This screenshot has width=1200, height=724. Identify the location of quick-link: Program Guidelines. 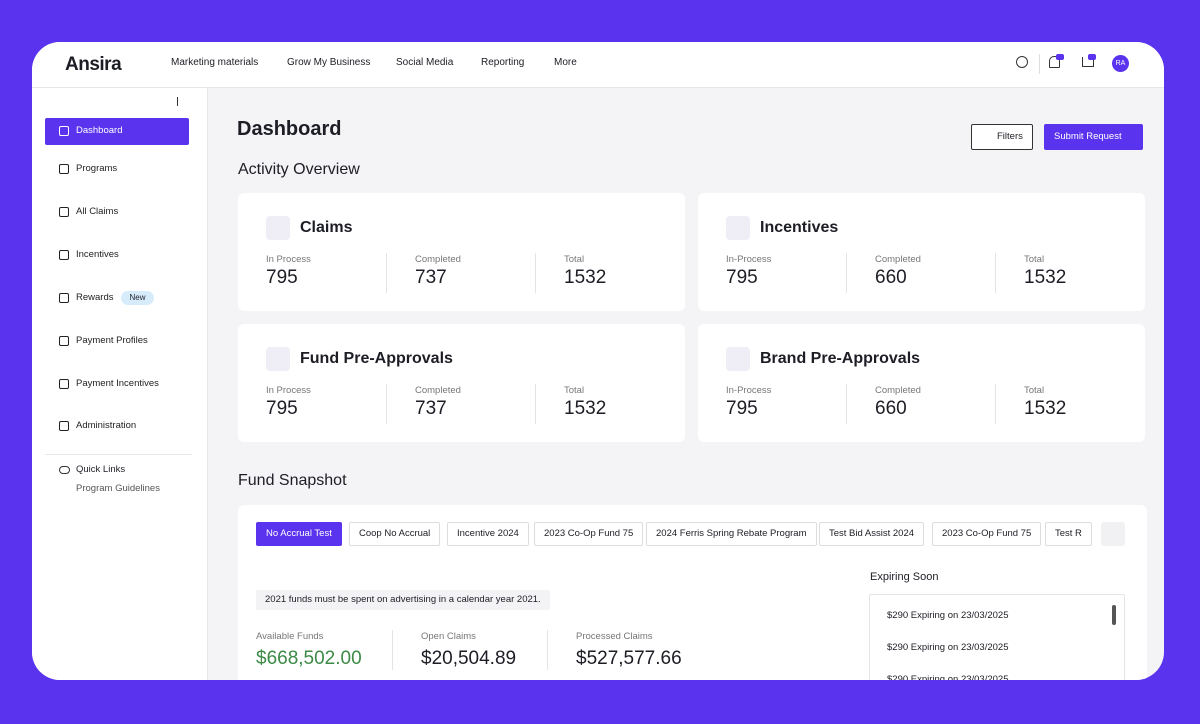
(118, 488).